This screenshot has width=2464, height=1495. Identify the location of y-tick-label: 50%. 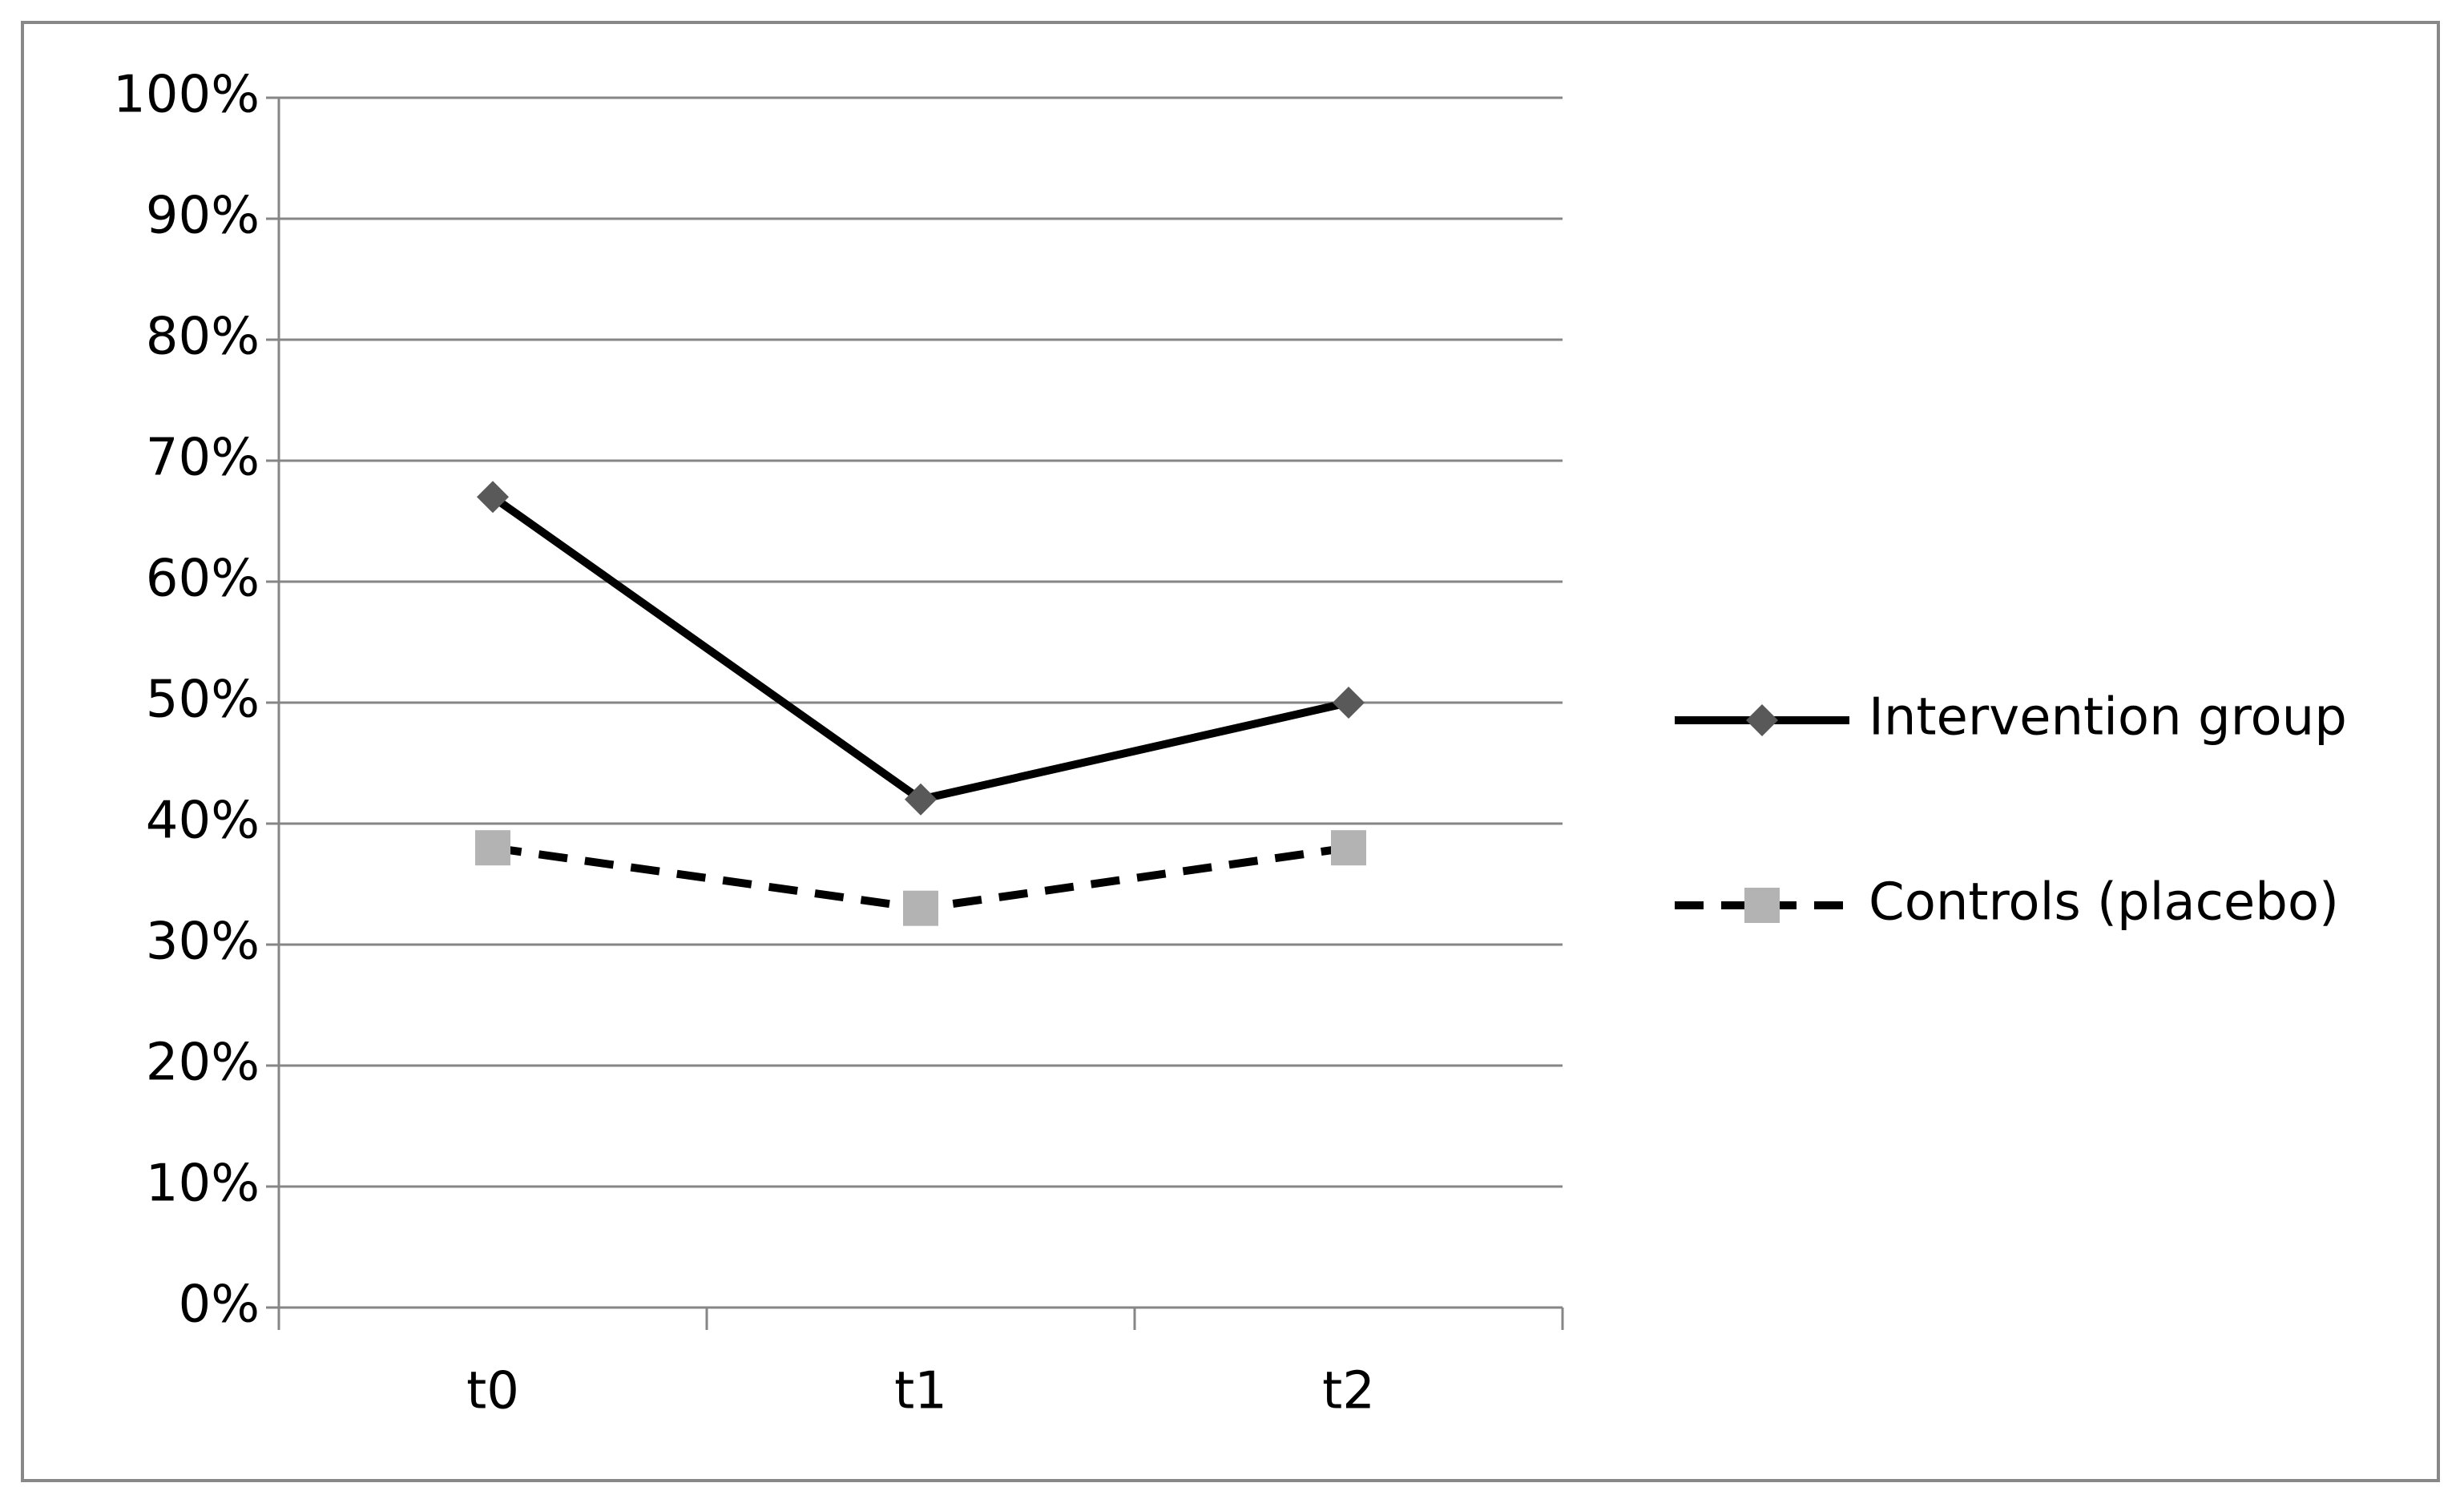
(203, 700).